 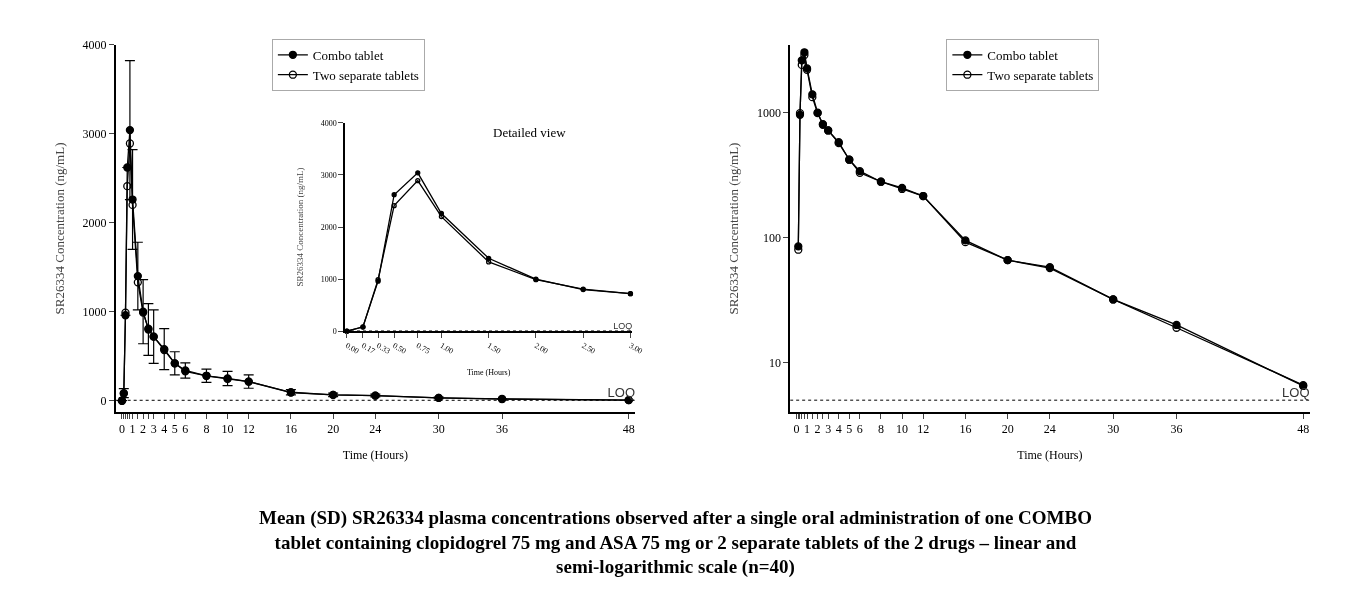 I want to click on x-tick-label: 0.33, so click(x=383, y=348).